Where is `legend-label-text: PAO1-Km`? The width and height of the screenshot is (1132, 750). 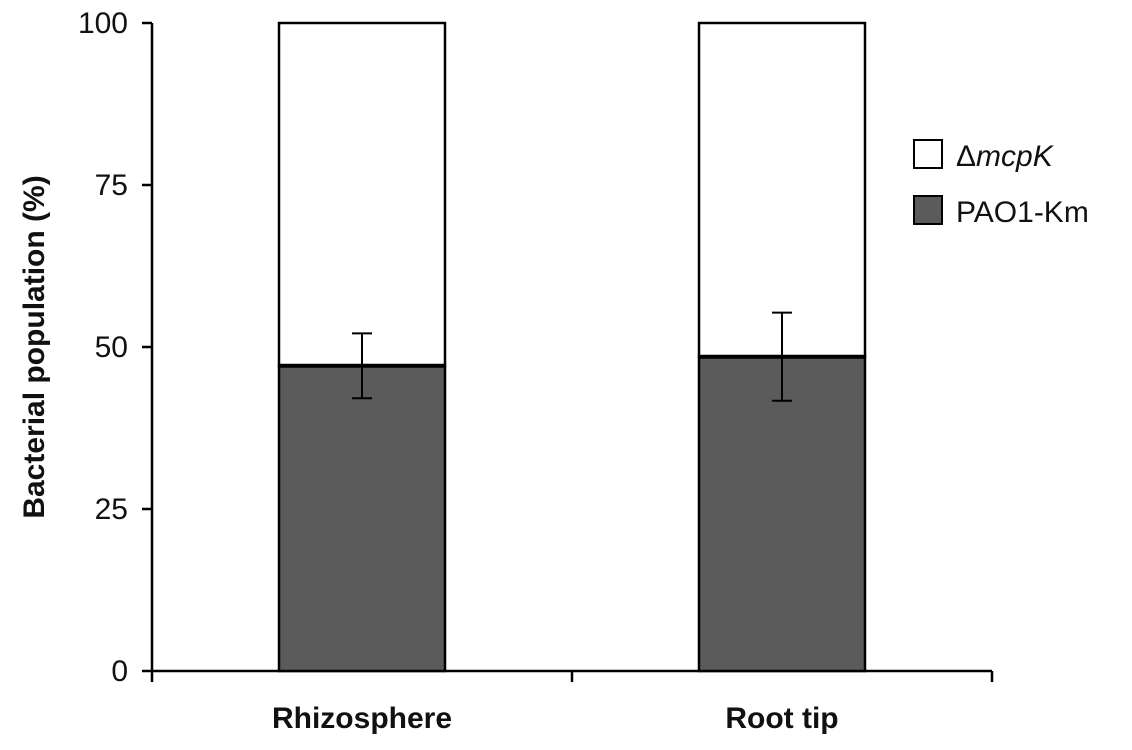
legend-label-text: PAO1-Km is located at coordinates (1022, 212).